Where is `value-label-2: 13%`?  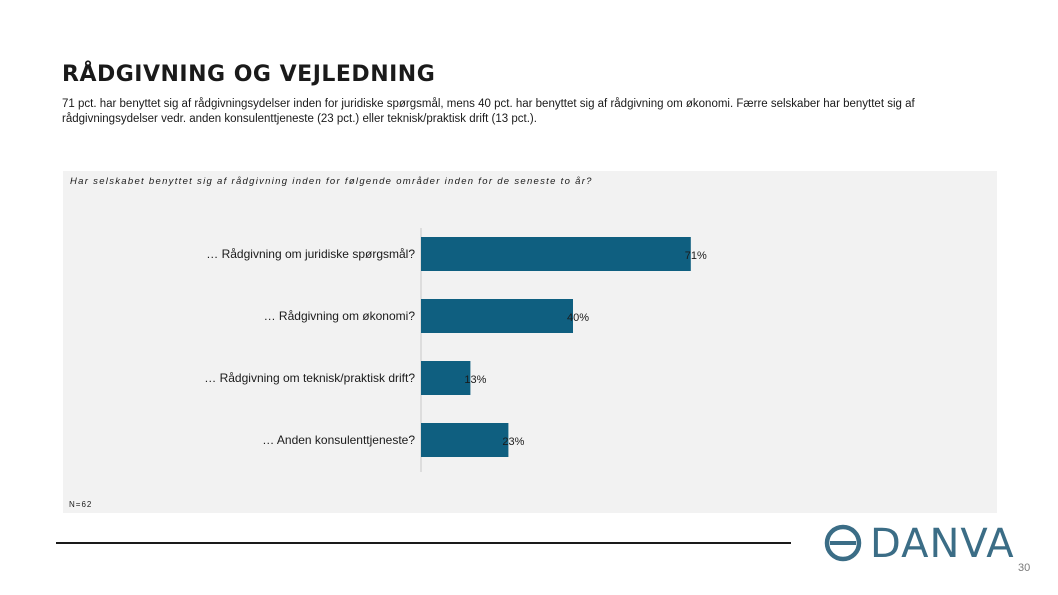
value-label-2: 13% is located at coordinates (475, 380).